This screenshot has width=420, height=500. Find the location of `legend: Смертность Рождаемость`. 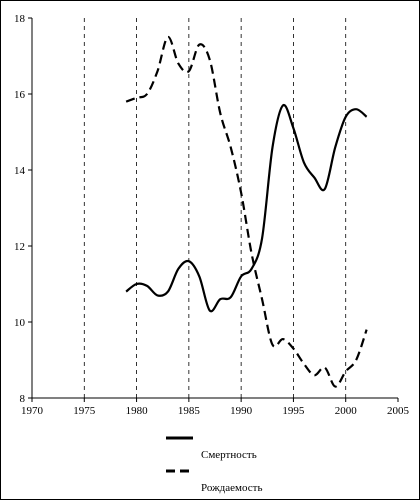

legend: Смертность Рождаемость is located at coordinates (214, 465).